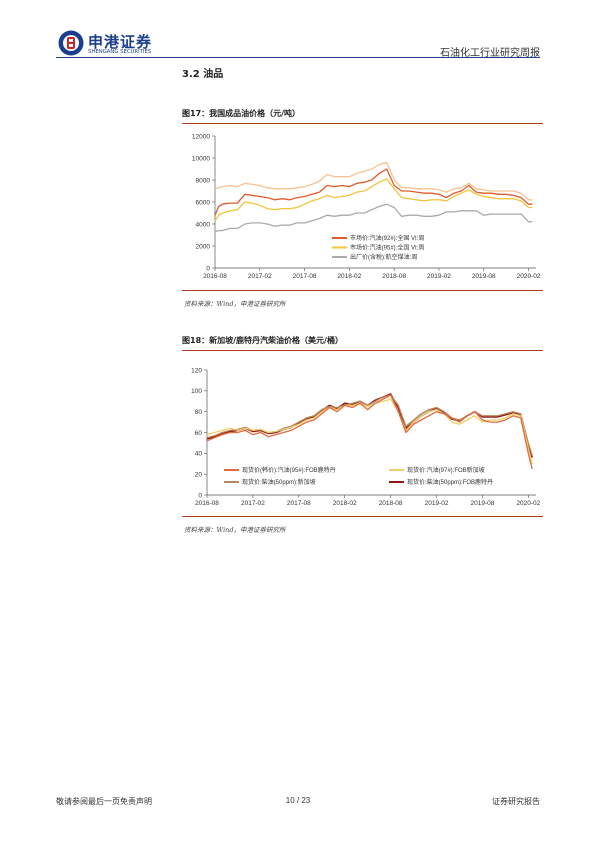  Describe the element at coordinates (120, 52) in the screenshot. I see `company-name-en: SHENGANG SECURITIES` at that location.